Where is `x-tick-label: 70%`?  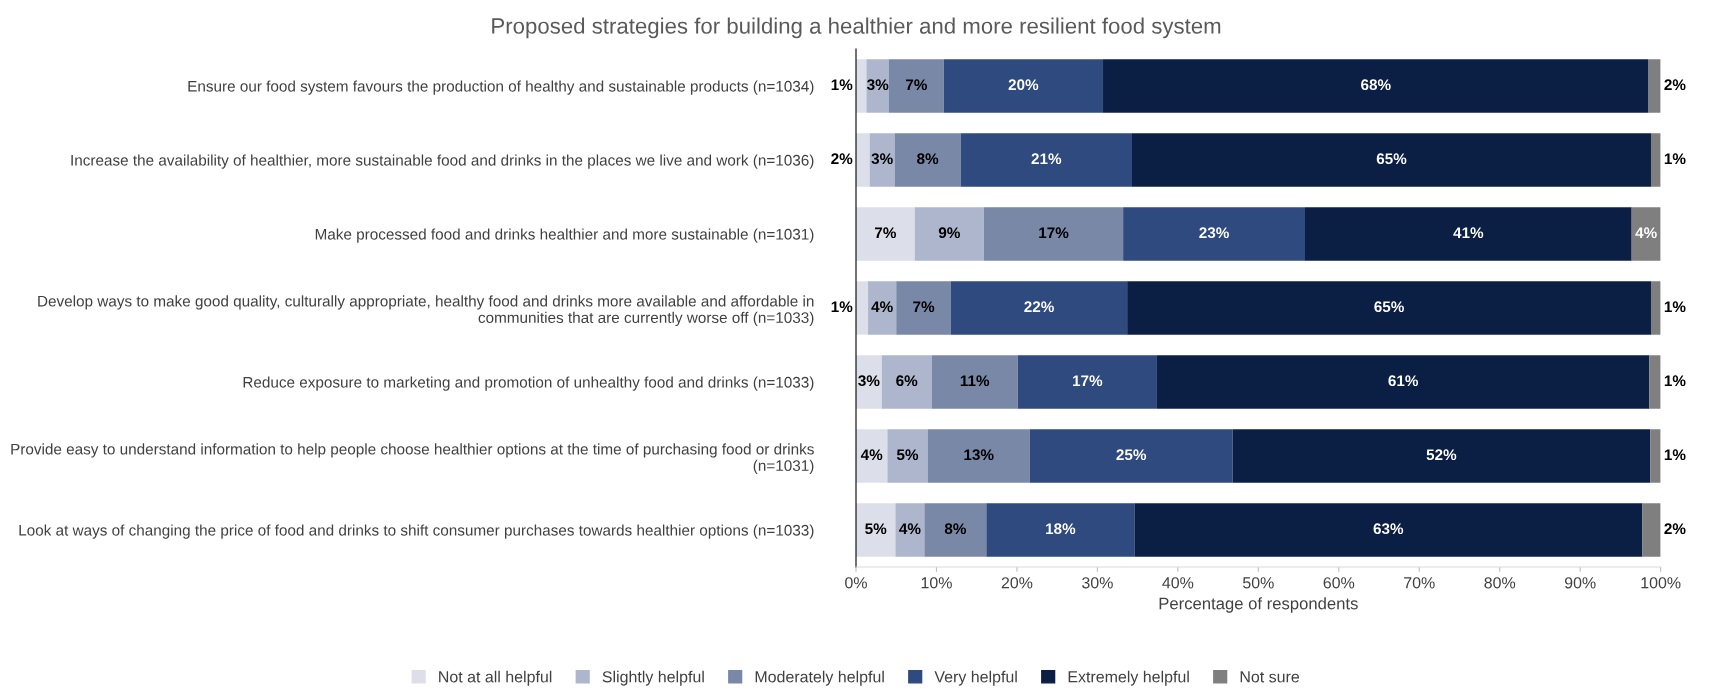 x-tick-label: 70% is located at coordinates (1419, 583).